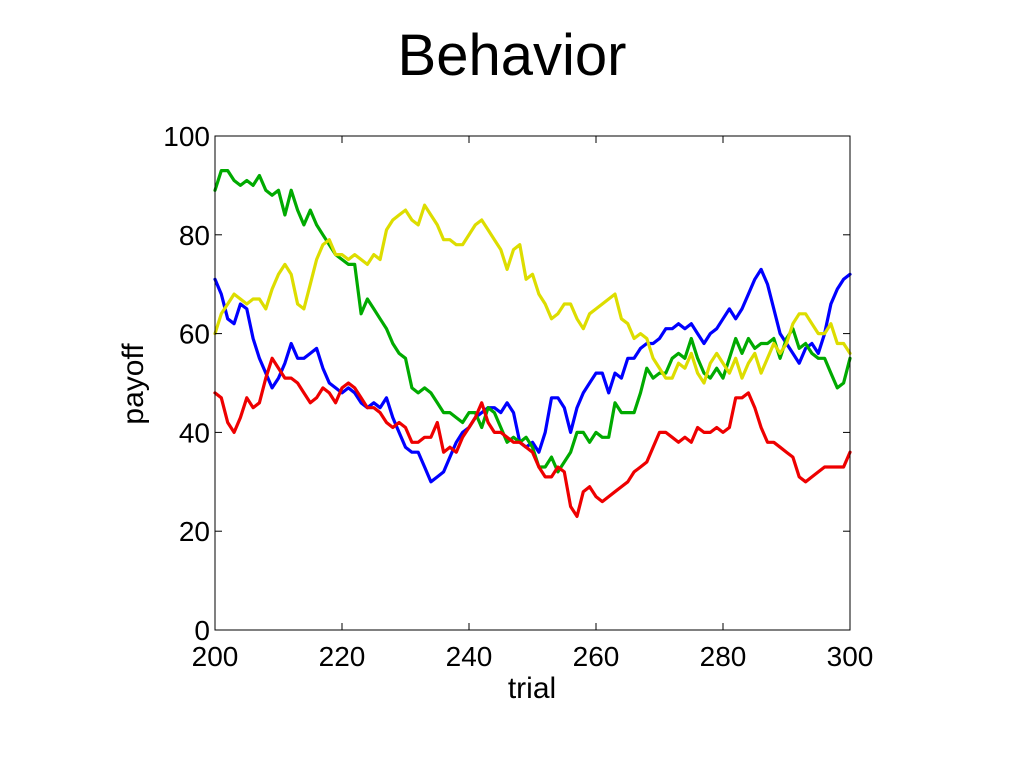  What do you see at coordinates (850, 656) in the screenshot?
I see `x-tick-label: 300` at bounding box center [850, 656].